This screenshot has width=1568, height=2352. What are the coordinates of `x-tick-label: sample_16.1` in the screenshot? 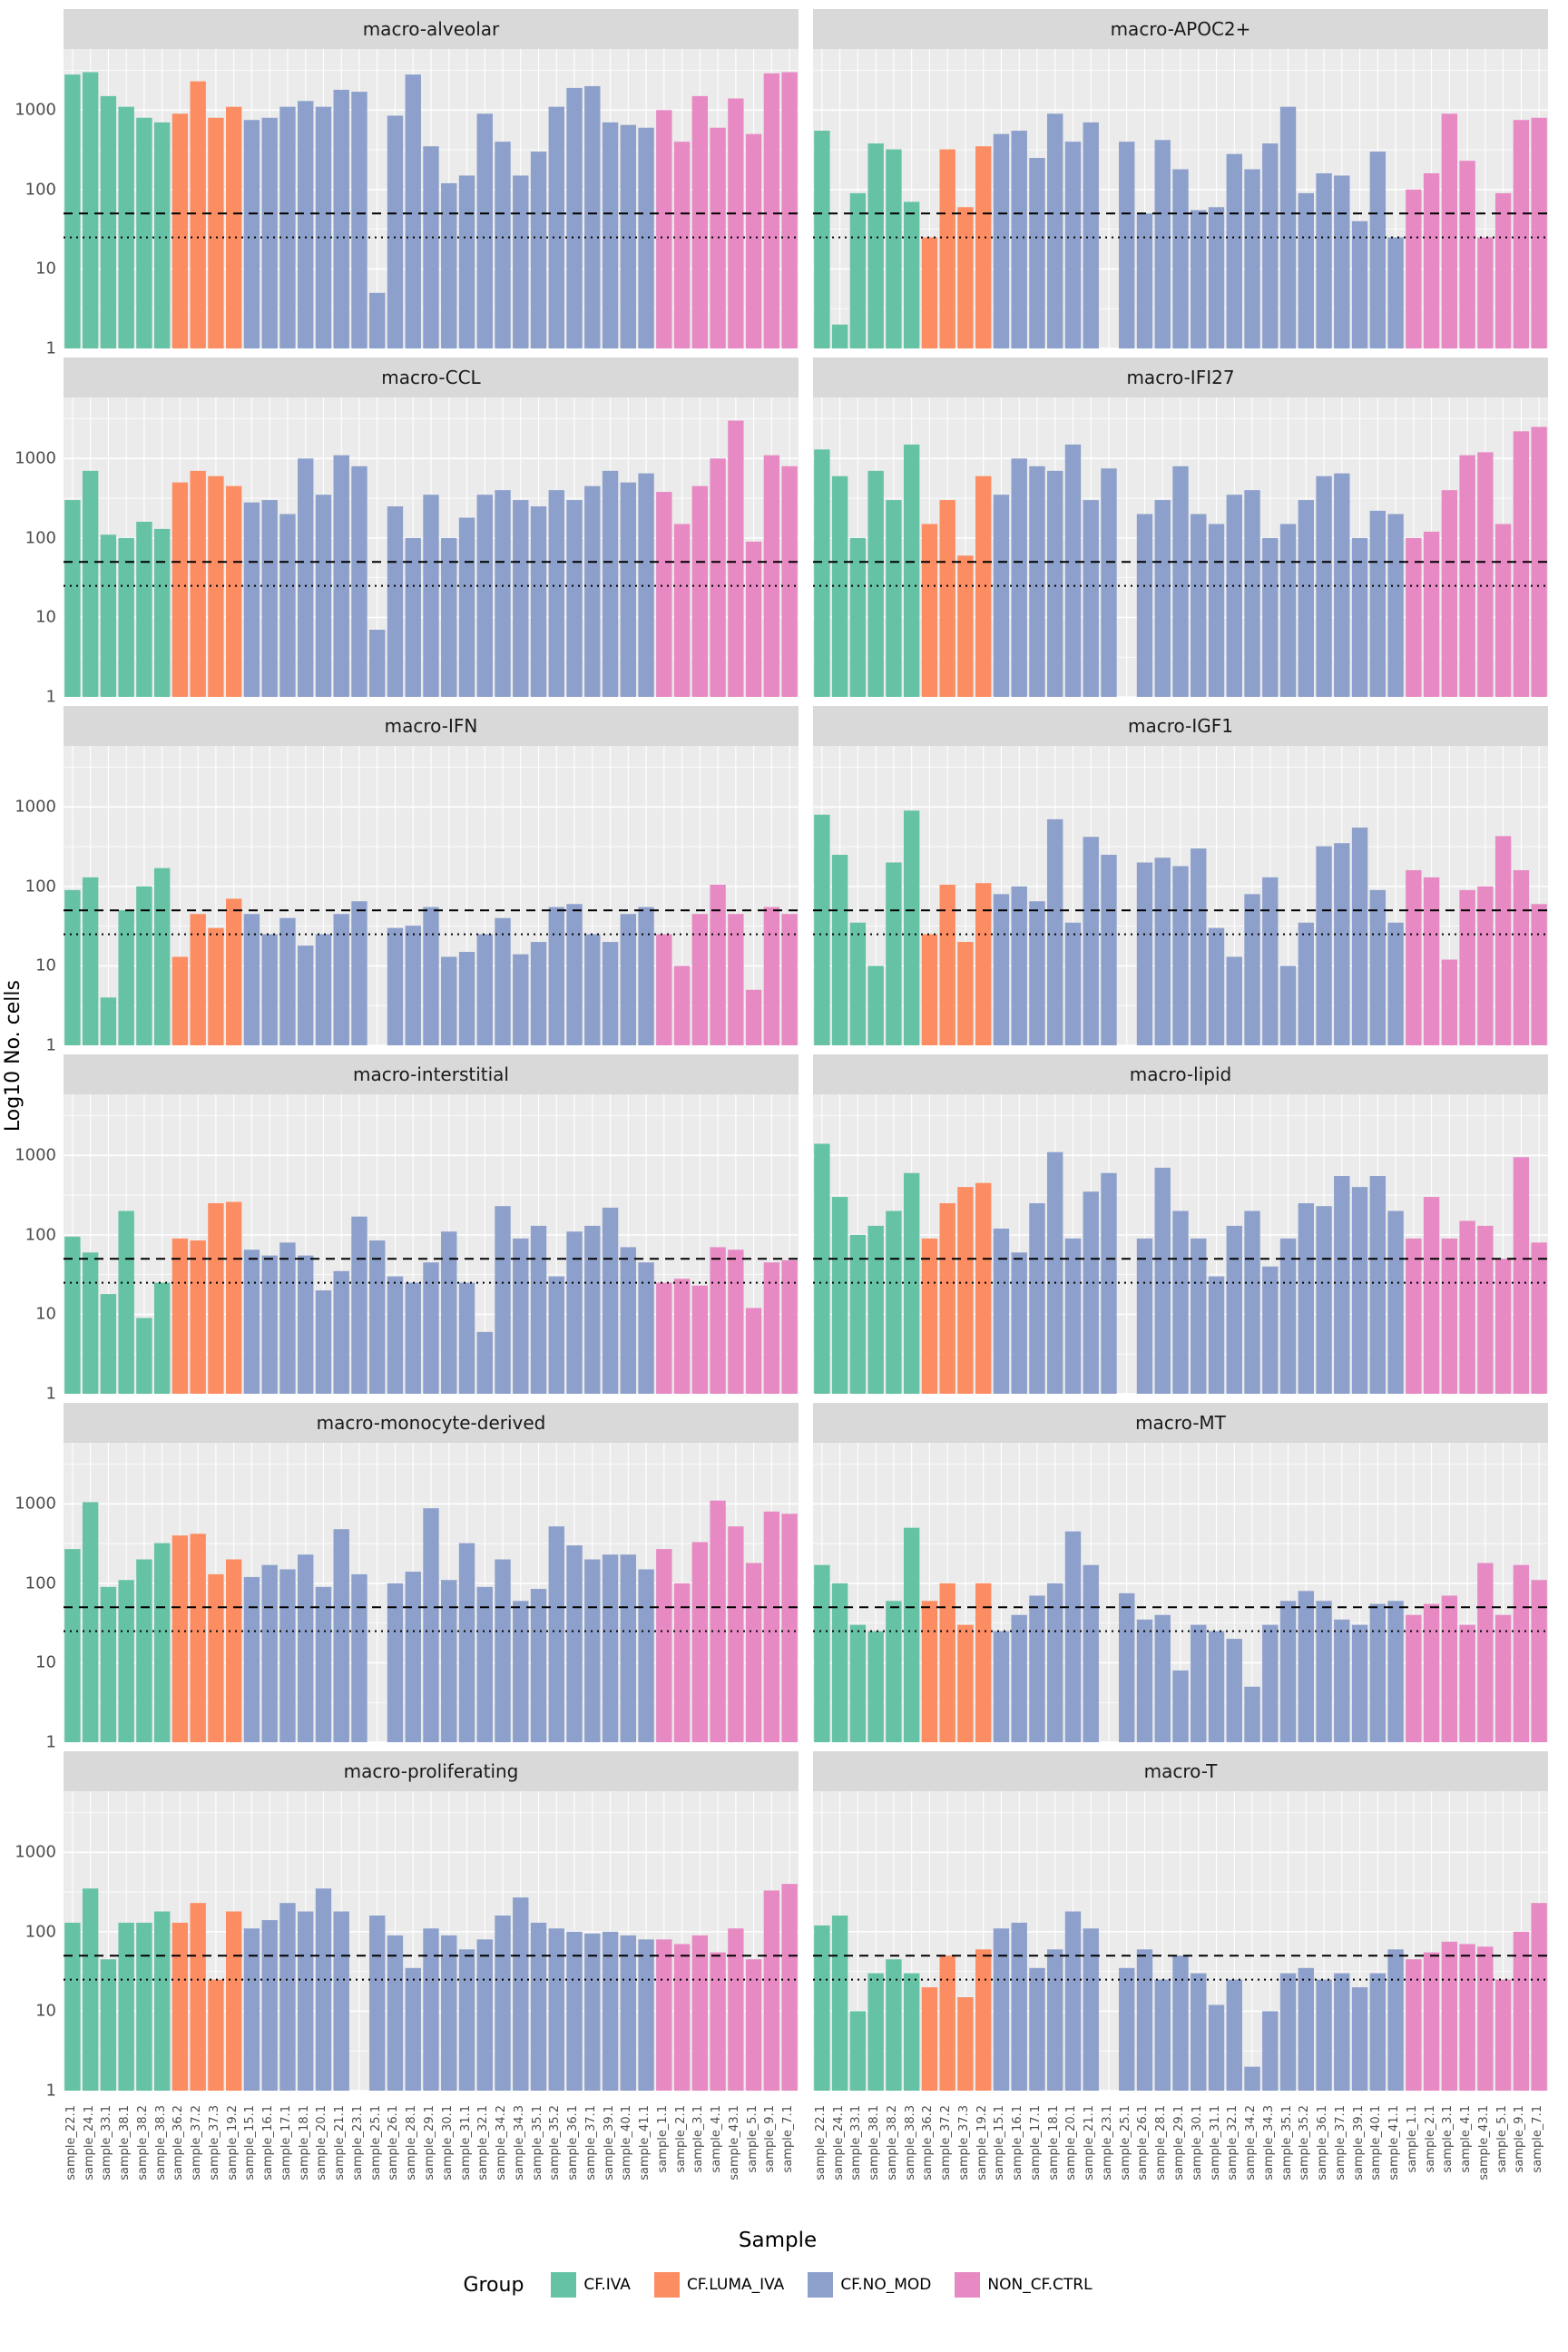 It's located at (268, 2142).